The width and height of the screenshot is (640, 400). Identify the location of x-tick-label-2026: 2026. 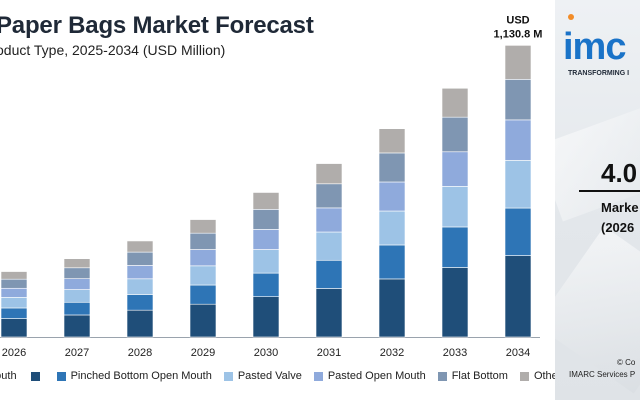
(14, 353).